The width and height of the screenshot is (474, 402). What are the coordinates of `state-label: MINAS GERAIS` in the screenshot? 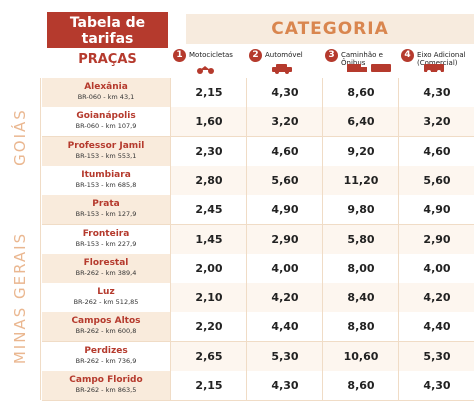 It's located at (20, 297).